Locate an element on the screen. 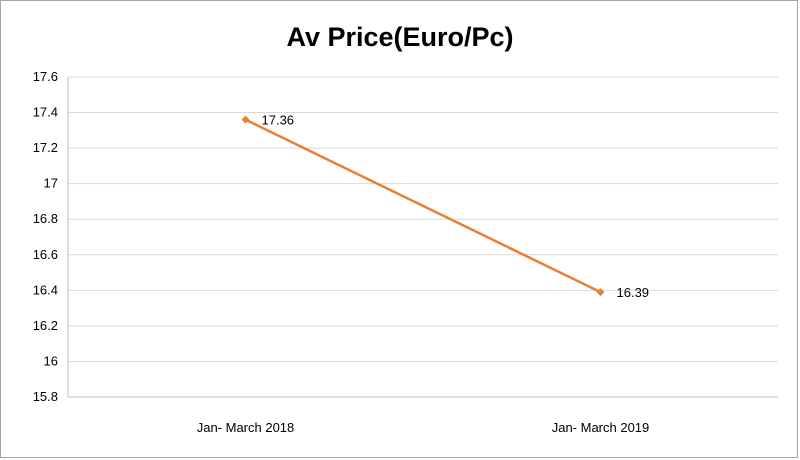 This screenshot has width=800, height=460. x-category-label-0: Jan- March 2018 is located at coordinates (246, 427).